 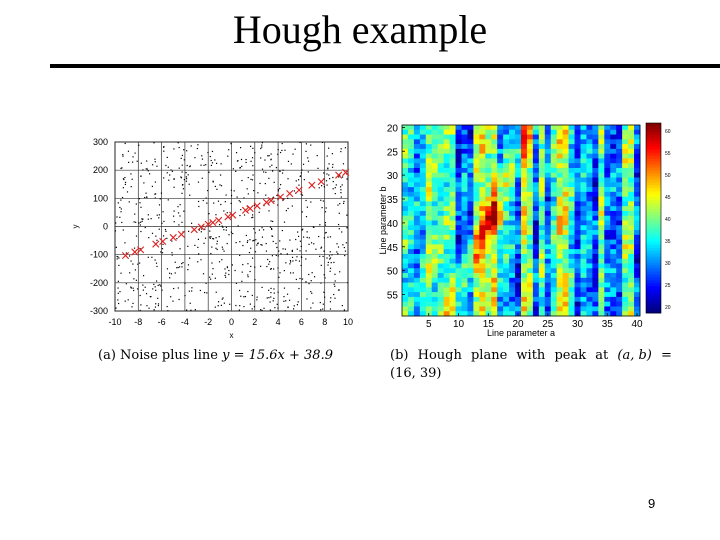 I want to click on heatmap-y-tick-label: 50, so click(x=393, y=272).